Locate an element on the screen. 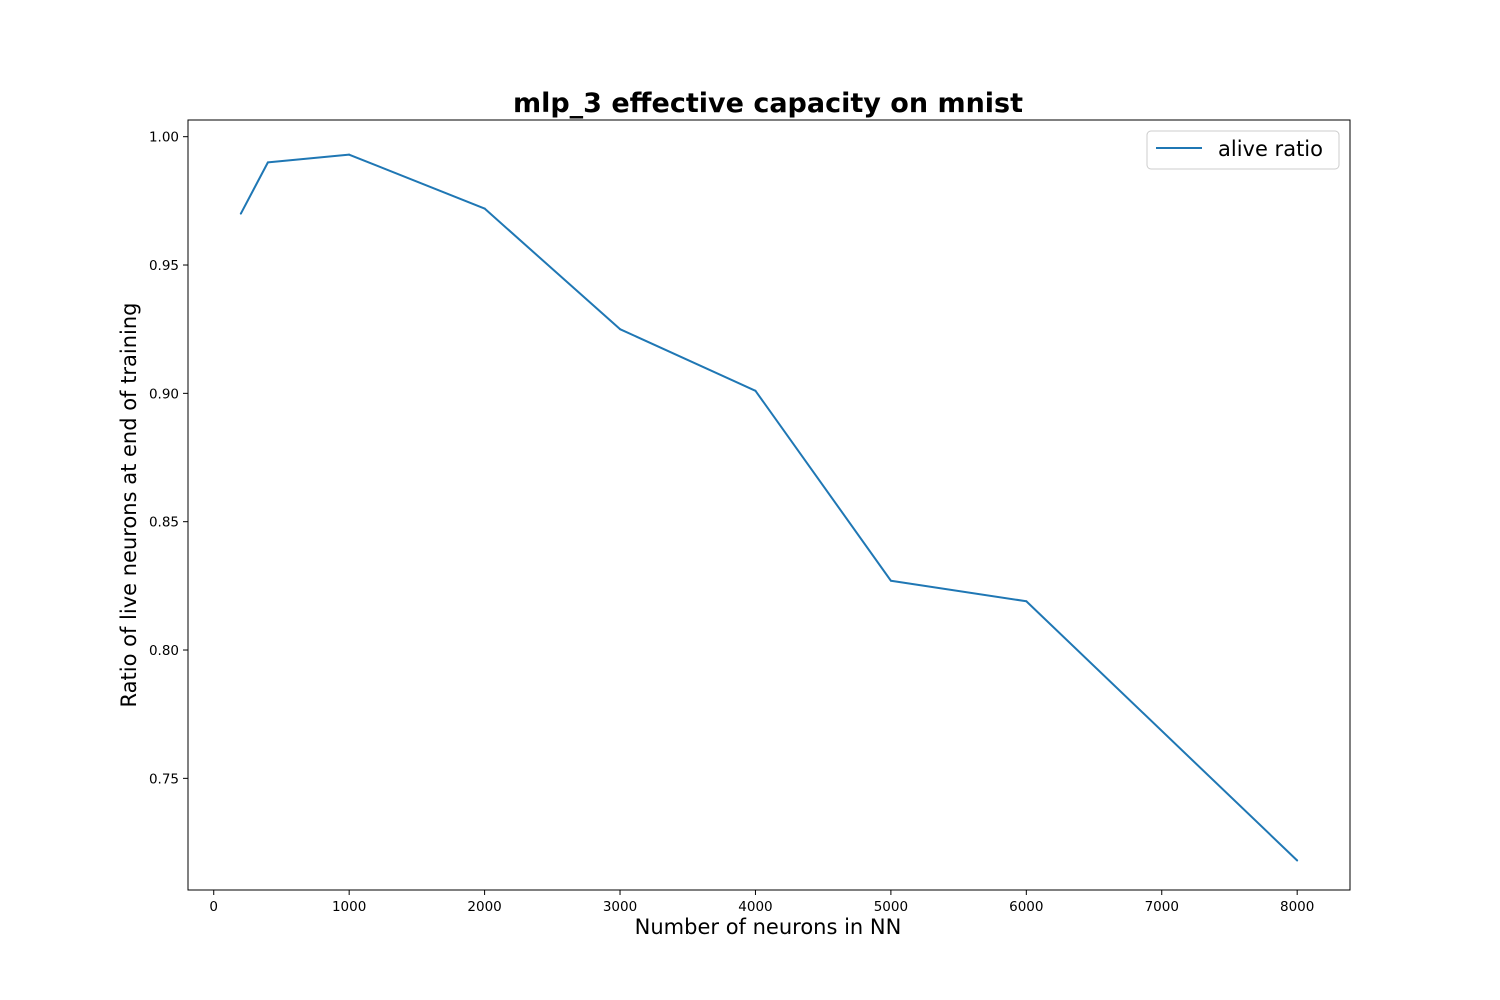 This screenshot has height=1000, width=1500. x-axis-ticks: 0 1000 2000 3000 4000 5000 6000 7000 8000 is located at coordinates (761, 902).